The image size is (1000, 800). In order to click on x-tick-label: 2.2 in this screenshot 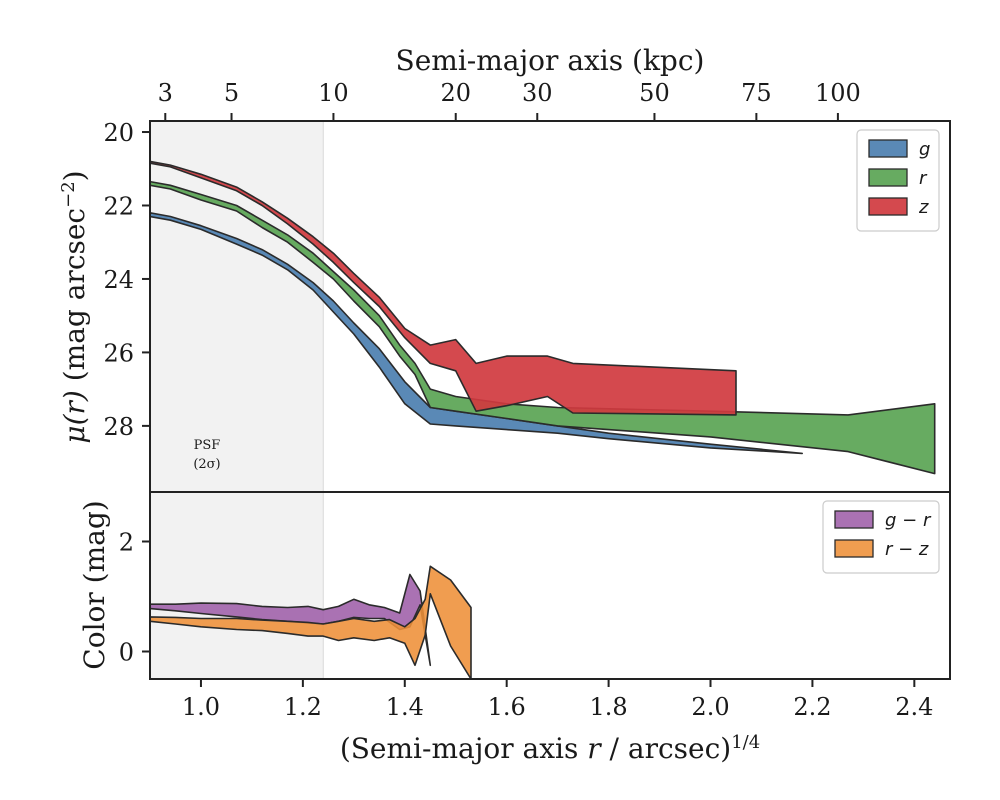, I will do `click(812, 707)`.